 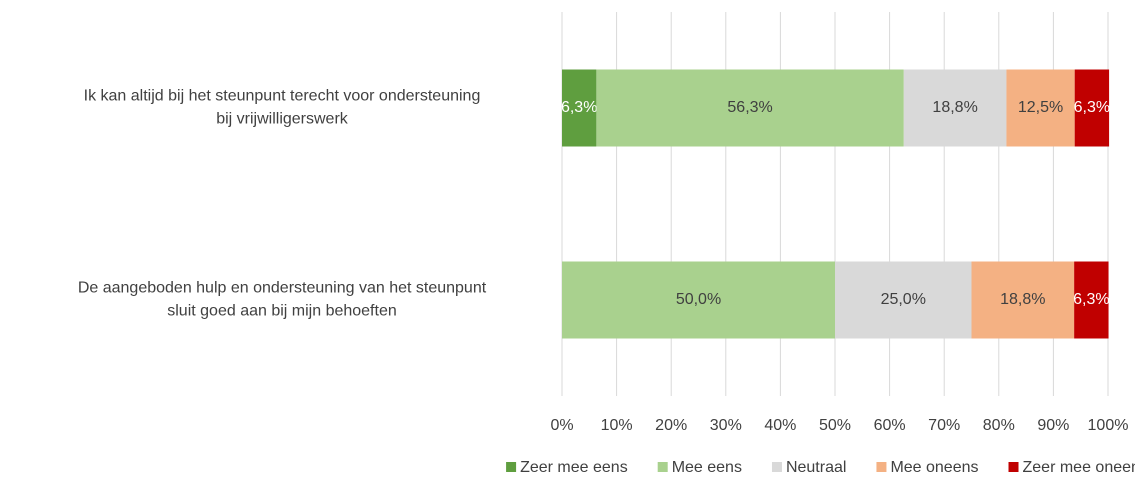 What do you see at coordinates (1108, 425) in the screenshot?
I see `x-tick-label: 100%` at bounding box center [1108, 425].